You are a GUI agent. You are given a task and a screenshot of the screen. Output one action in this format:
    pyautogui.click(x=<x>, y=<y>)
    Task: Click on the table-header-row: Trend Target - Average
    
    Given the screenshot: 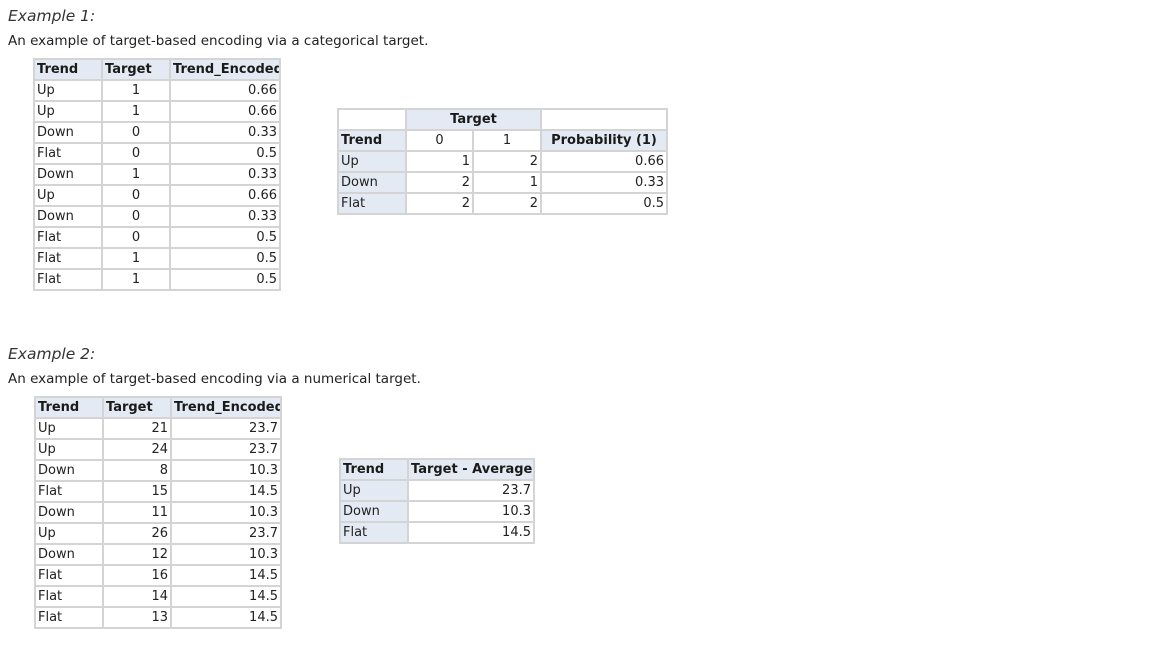 What is the action you would take?
    pyautogui.click(x=437, y=469)
    